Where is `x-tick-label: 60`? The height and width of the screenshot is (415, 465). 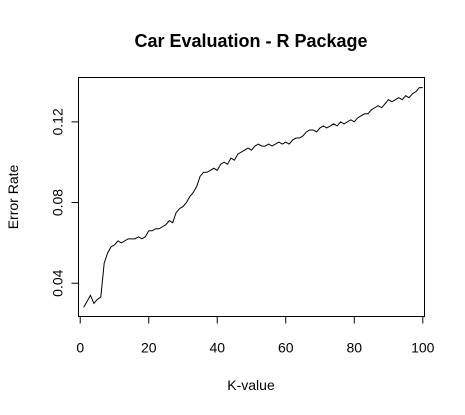 x-tick-label: 60 is located at coordinates (286, 348).